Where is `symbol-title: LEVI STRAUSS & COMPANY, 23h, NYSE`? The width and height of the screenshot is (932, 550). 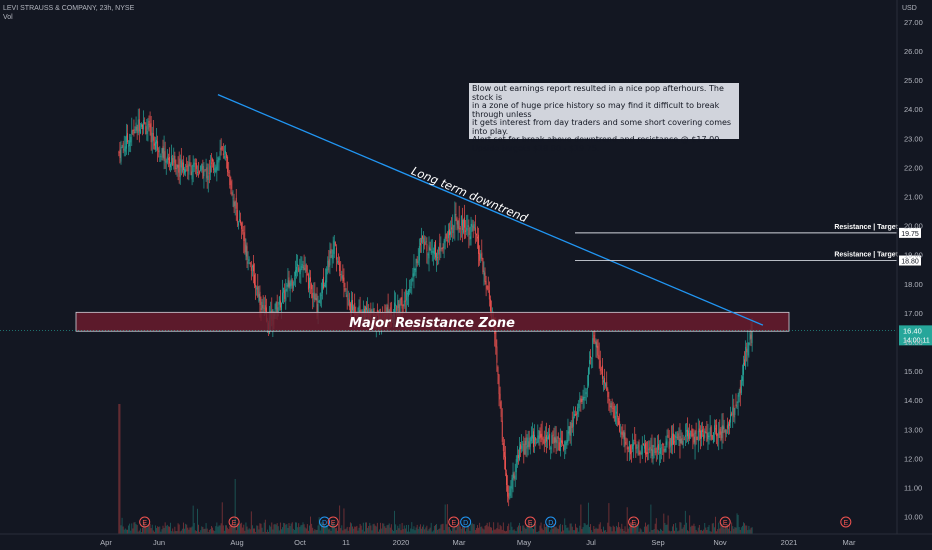 symbol-title: LEVI STRAUSS & COMPANY, 23h, NYSE is located at coordinates (69, 8).